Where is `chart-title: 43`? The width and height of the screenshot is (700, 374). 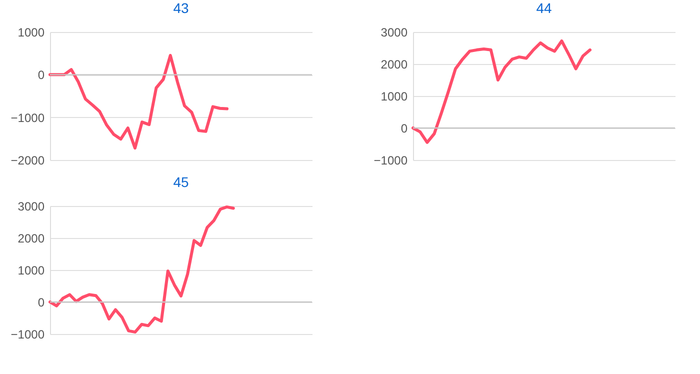 chart-title: 43 is located at coordinates (181, 8).